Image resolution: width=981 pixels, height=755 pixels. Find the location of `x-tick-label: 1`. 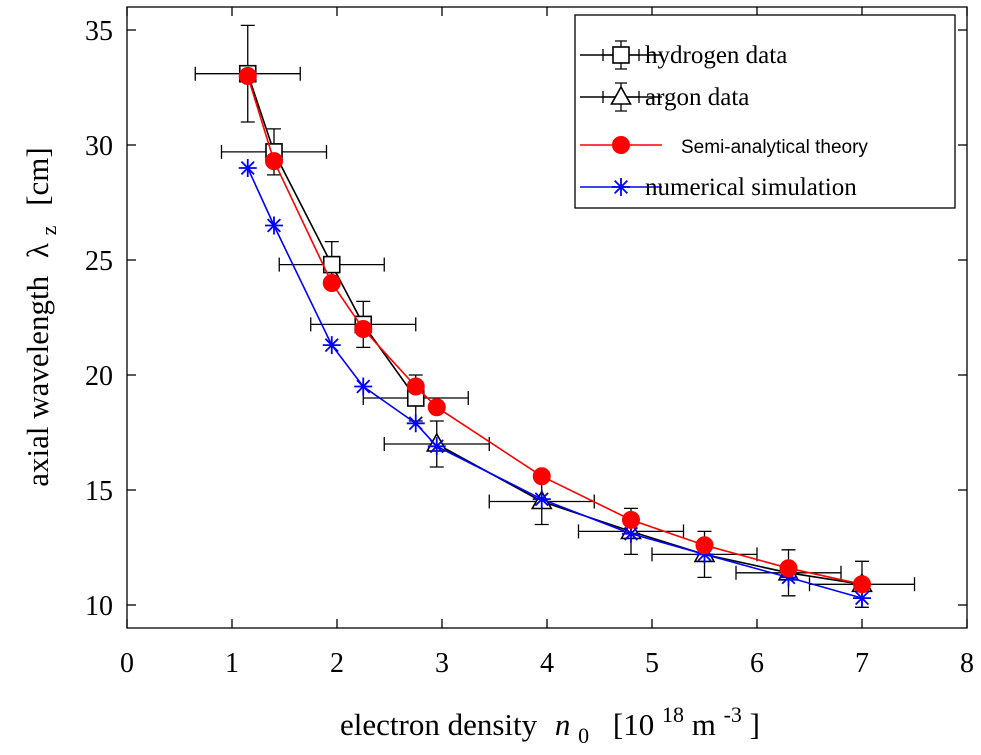

x-tick-label: 1 is located at coordinates (232, 663).